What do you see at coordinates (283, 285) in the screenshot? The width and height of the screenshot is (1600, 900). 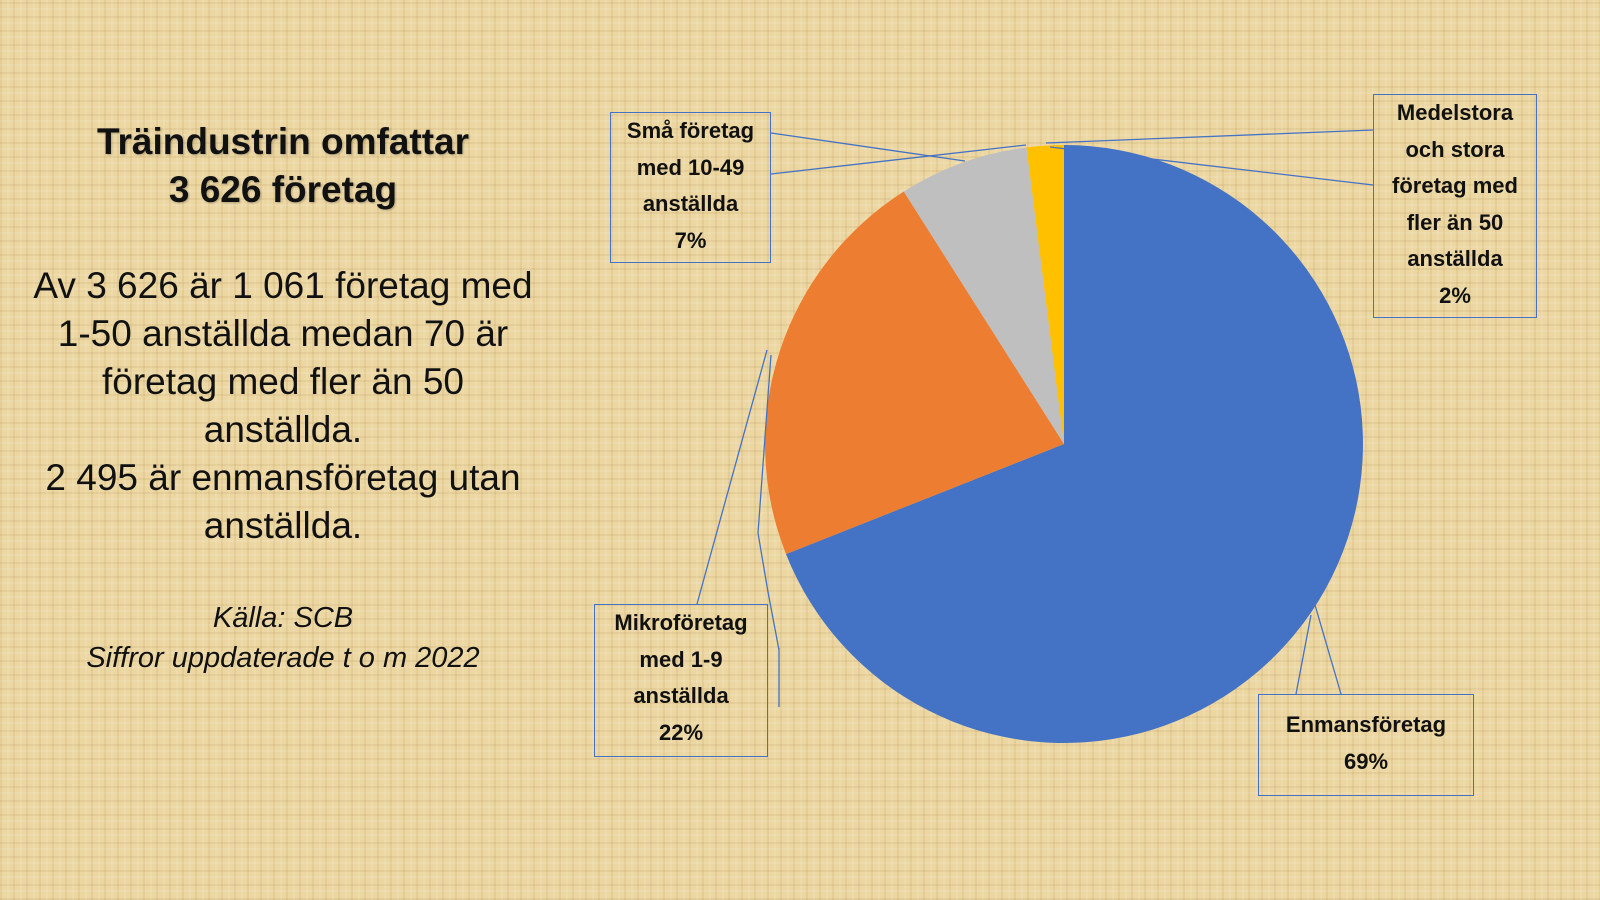 I see `body-line: Av 3 626 är 1 061 företag med` at bounding box center [283, 285].